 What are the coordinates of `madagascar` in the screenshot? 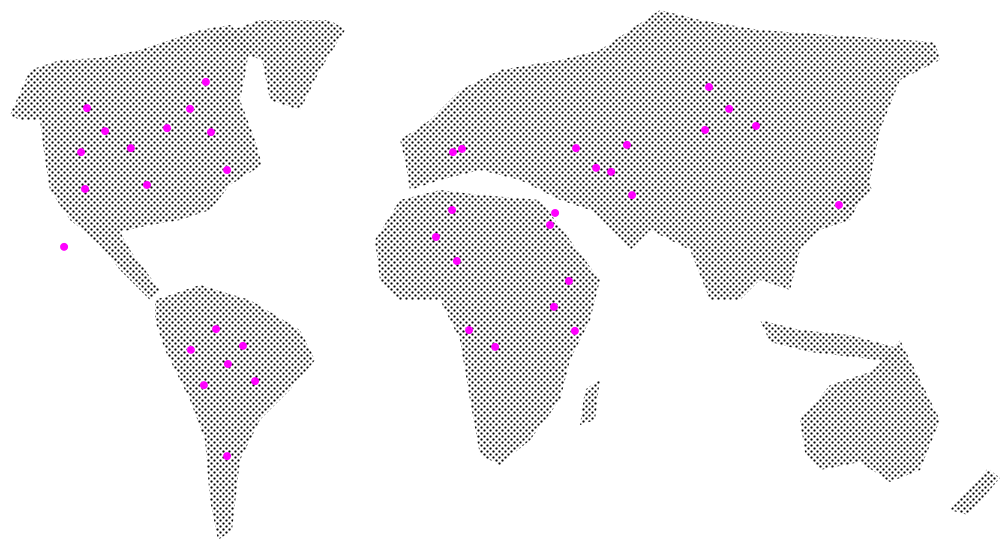 It's located at (590, 401).